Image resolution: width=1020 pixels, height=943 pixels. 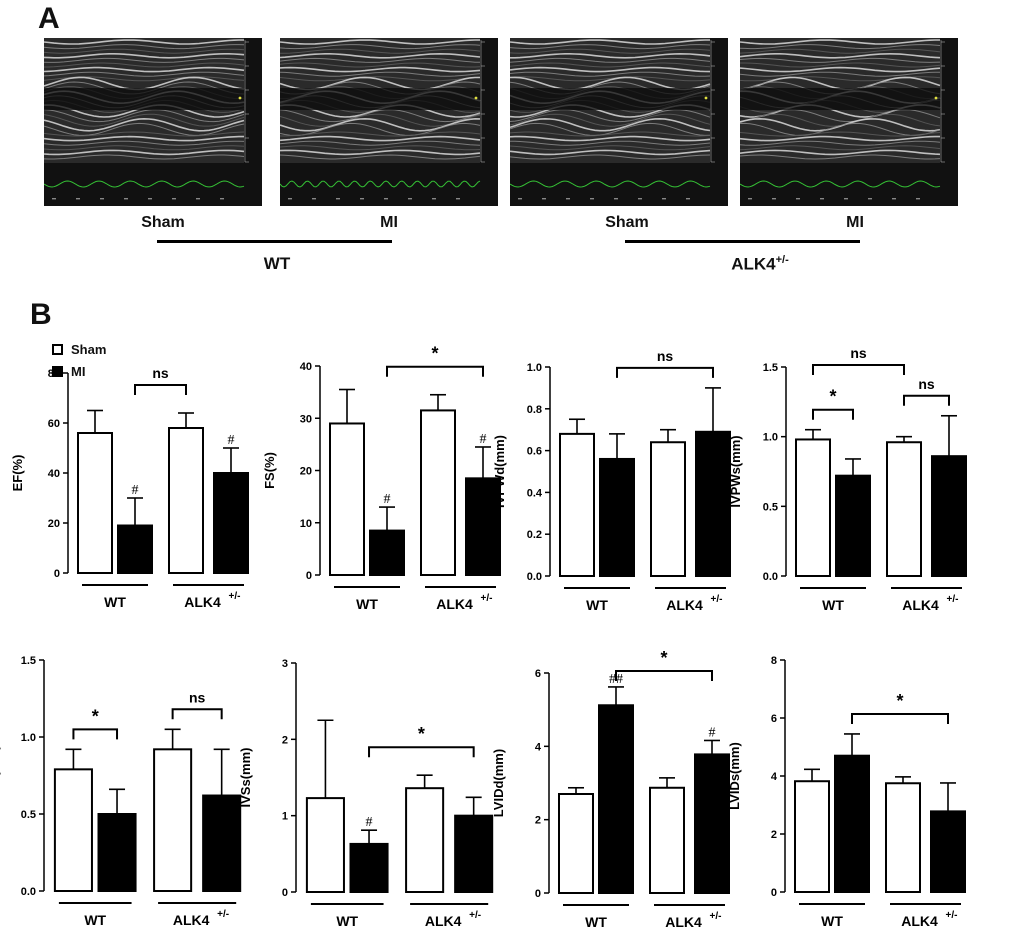 What do you see at coordinates (28, 815) in the screenshot?
I see `y-tick-label: 0.5` at bounding box center [28, 815].